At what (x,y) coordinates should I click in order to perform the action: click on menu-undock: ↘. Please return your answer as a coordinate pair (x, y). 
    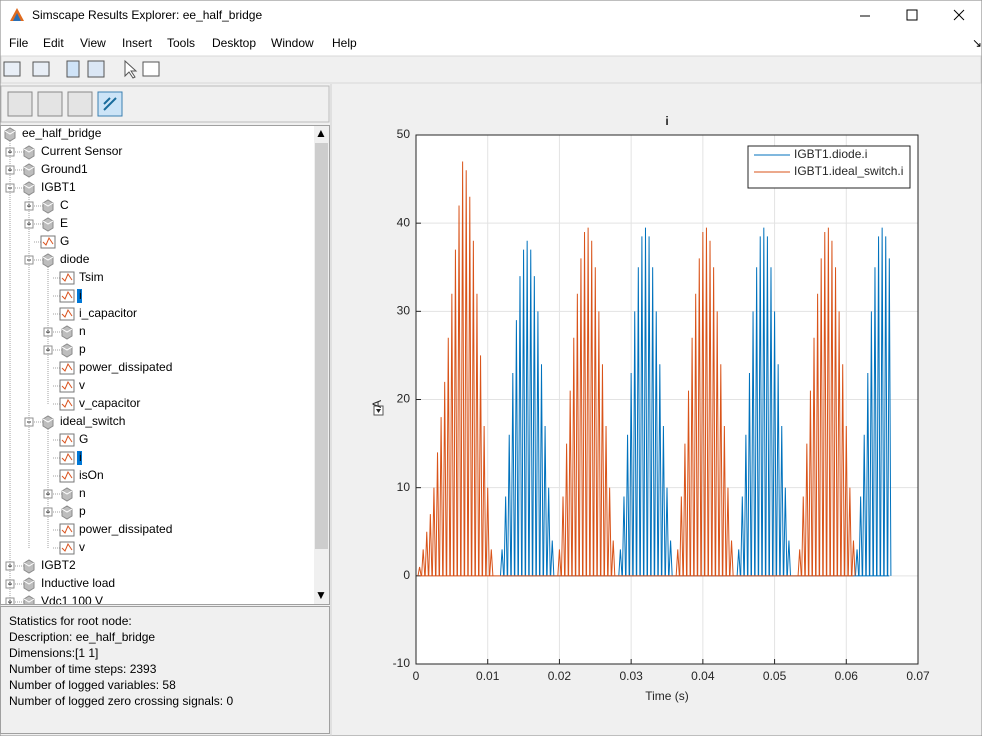
    Looking at the image, I should click on (977, 43).